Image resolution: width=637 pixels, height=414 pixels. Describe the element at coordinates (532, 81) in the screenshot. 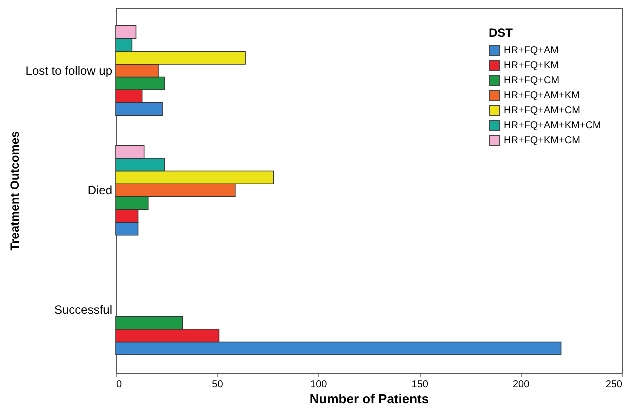

I see `legend-label: HR+FQ+CM` at that location.